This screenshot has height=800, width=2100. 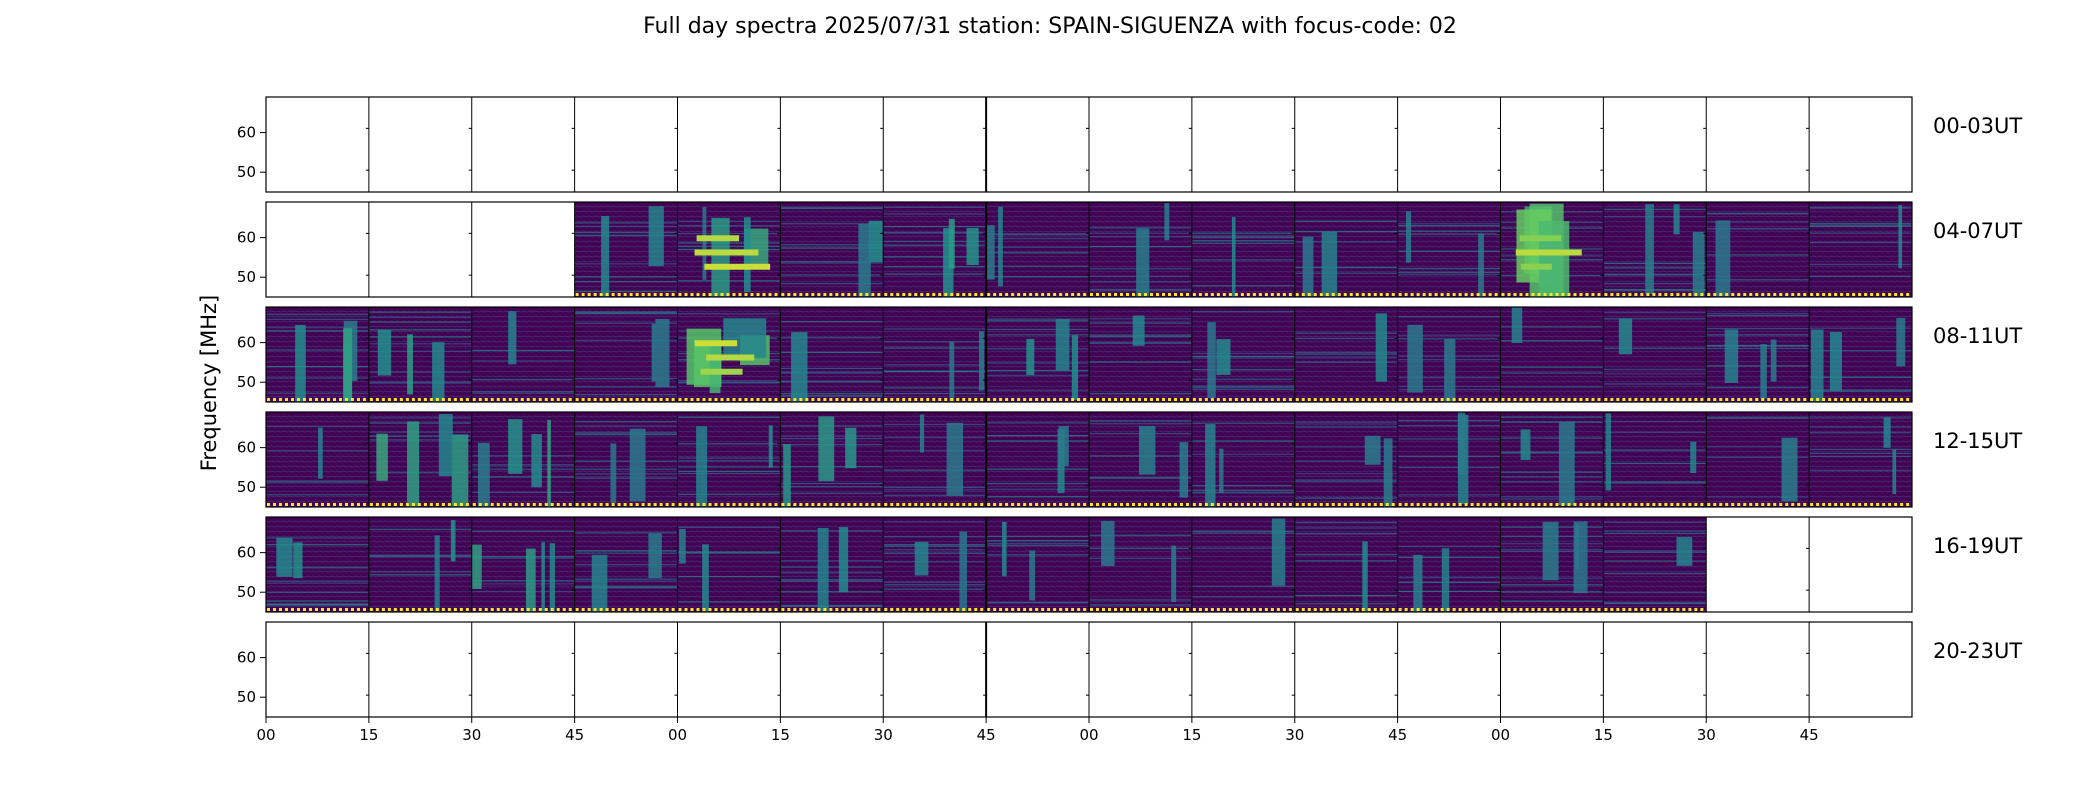 What do you see at coordinates (1977, 336) in the screenshot?
I see `row-label: 08-11UT` at bounding box center [1977, 336].